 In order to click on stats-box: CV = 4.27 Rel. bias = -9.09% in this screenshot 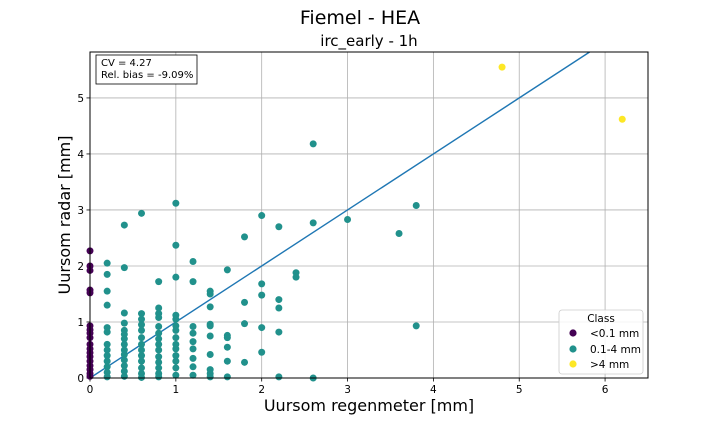, I will do `click(146, 69)`.